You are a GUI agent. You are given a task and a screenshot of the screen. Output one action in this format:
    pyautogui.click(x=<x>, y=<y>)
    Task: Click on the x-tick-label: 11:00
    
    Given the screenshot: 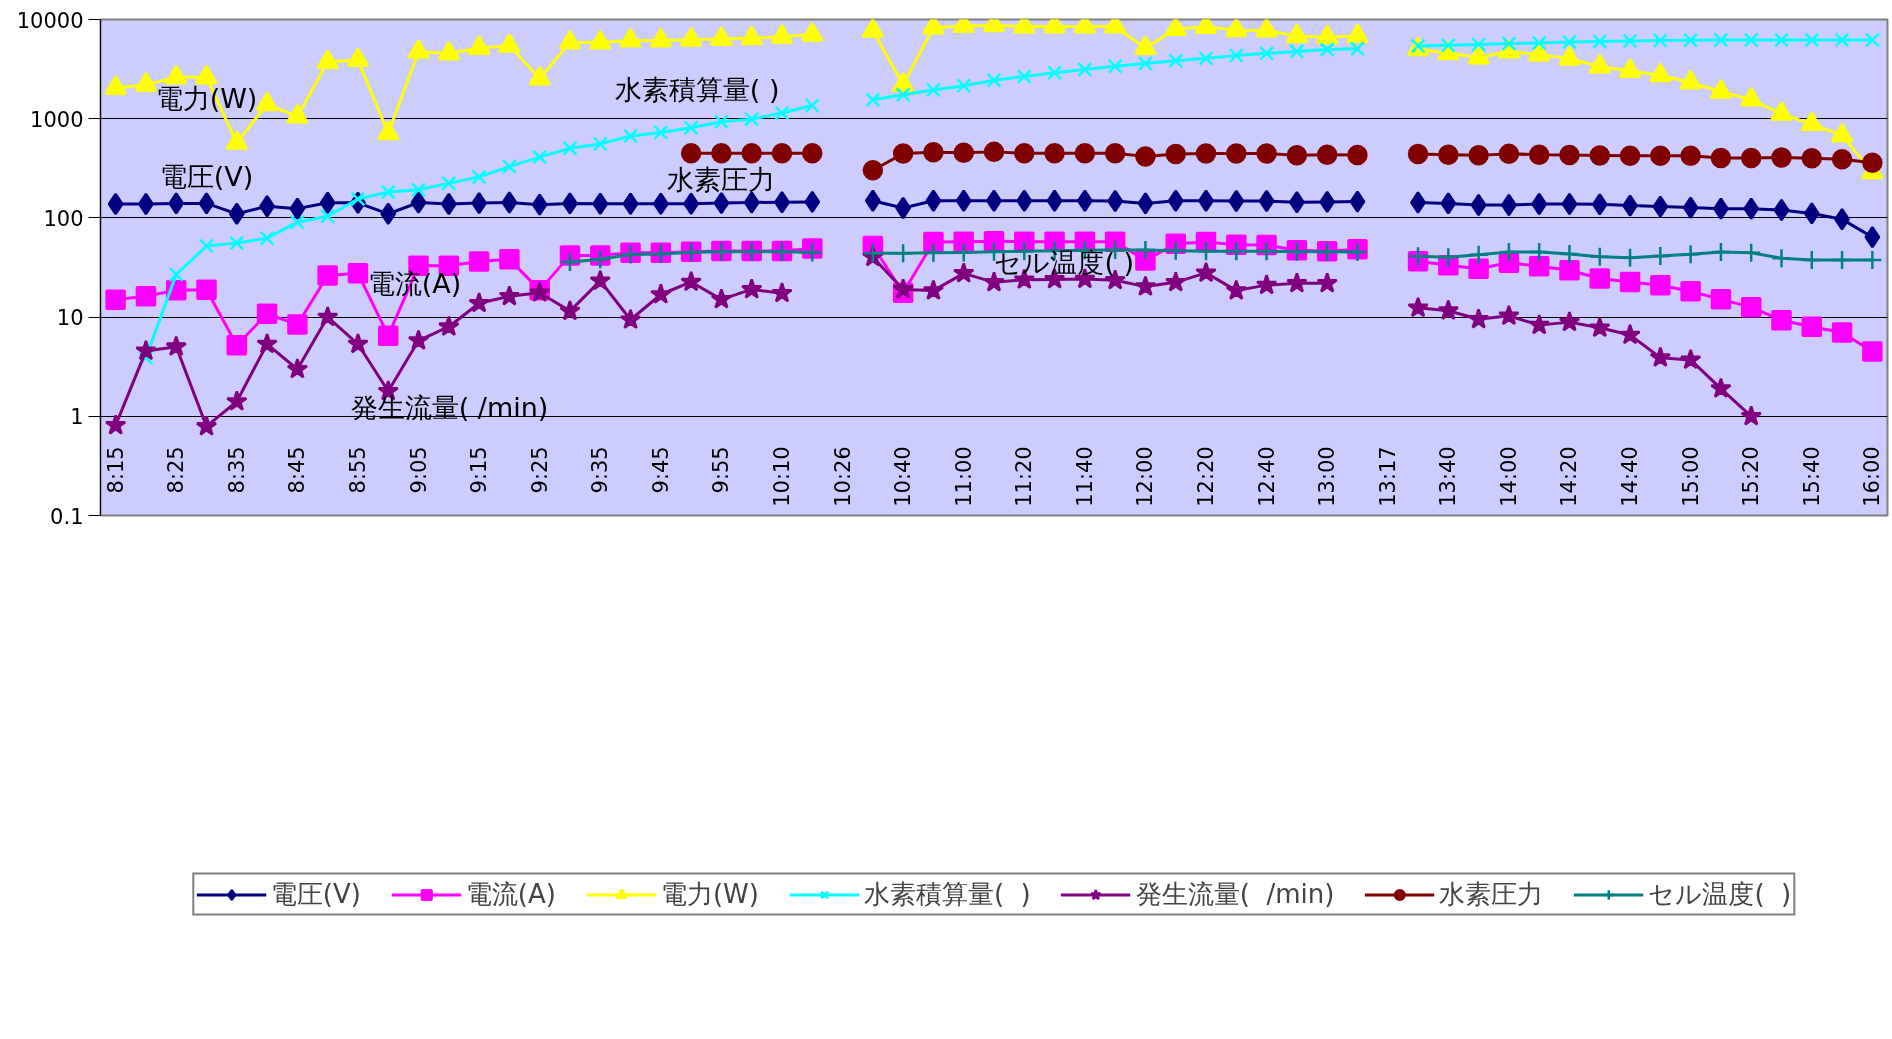 What is the action you would take?
    pyautogui.click(x=963, y=476)
    